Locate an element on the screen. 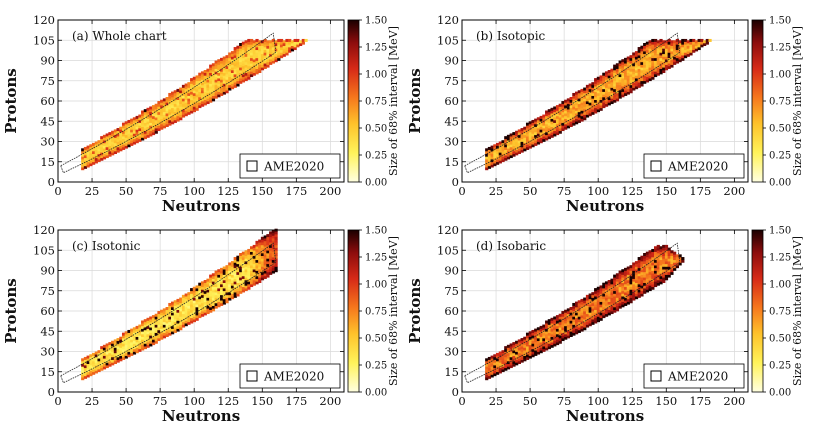 The image size is (830, 437). y-tick-label: 0 is located at coordinates (51, 392).